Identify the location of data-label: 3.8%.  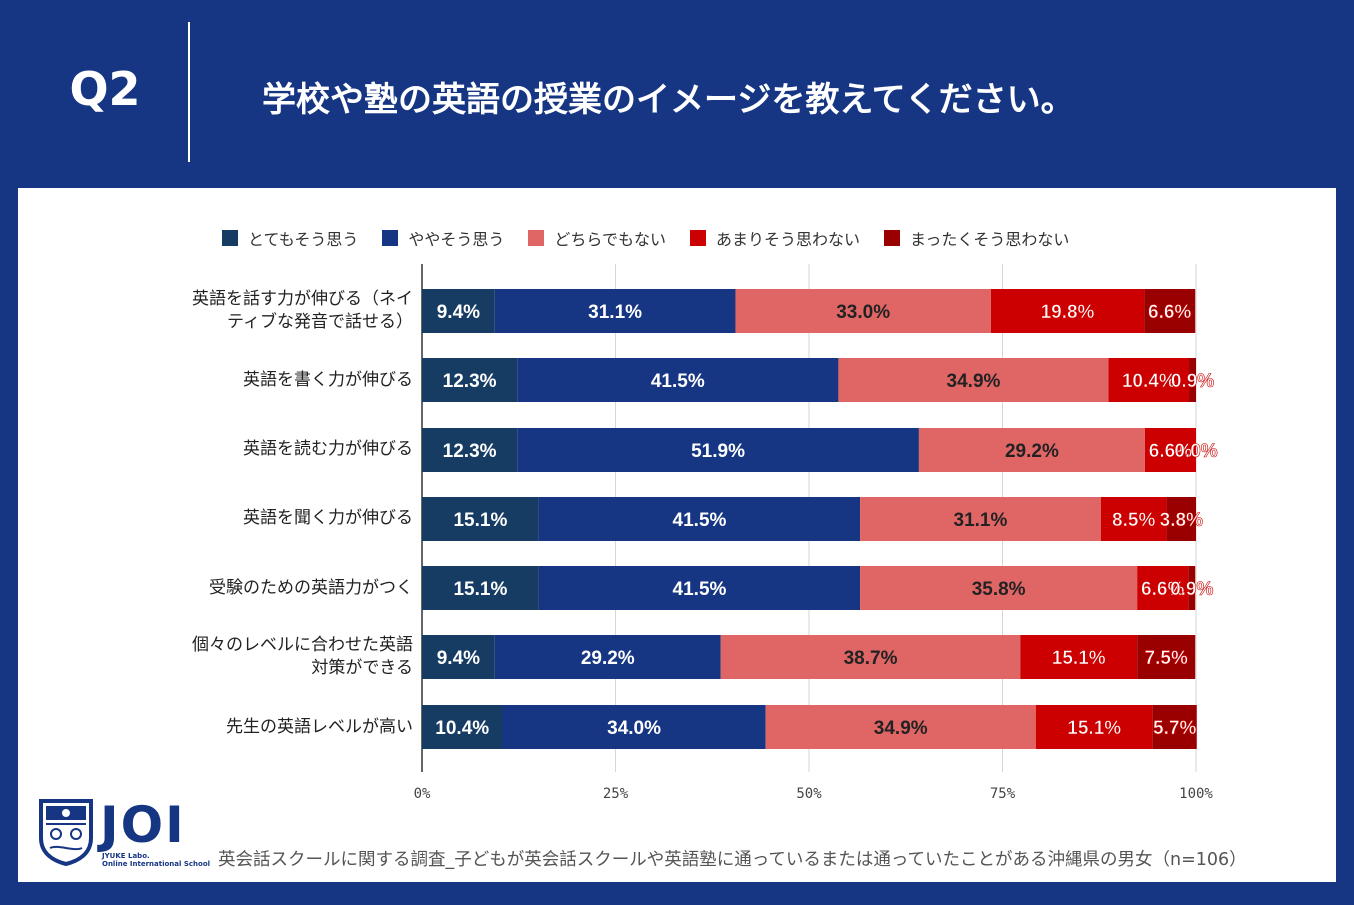
(1181, 520).